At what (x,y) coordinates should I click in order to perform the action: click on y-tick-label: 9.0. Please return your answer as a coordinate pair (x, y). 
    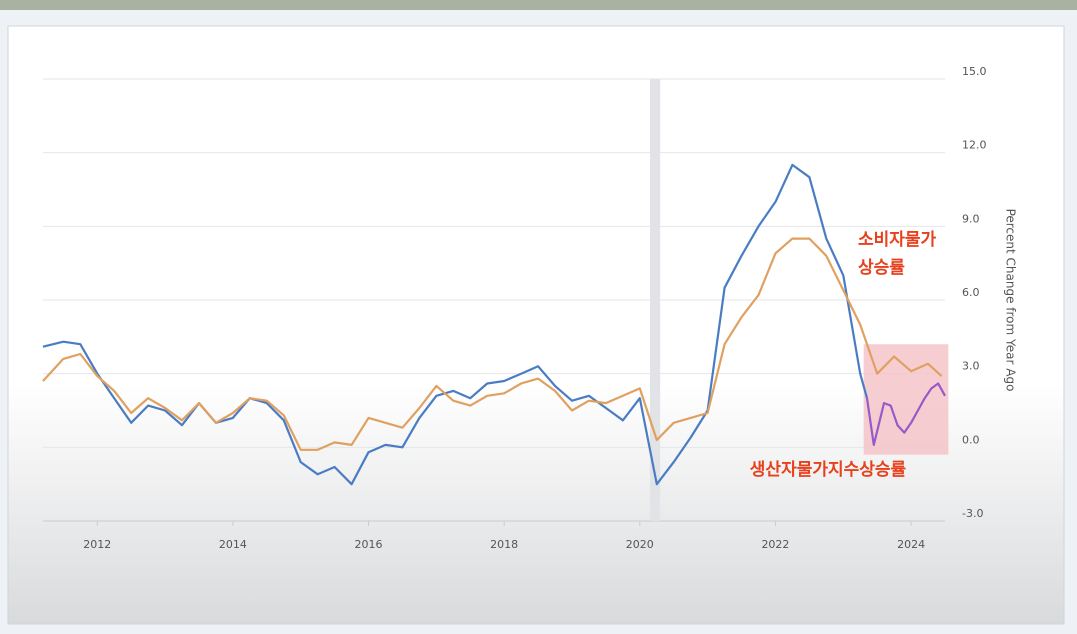
    Looking at the image, I should click on (971, 218).